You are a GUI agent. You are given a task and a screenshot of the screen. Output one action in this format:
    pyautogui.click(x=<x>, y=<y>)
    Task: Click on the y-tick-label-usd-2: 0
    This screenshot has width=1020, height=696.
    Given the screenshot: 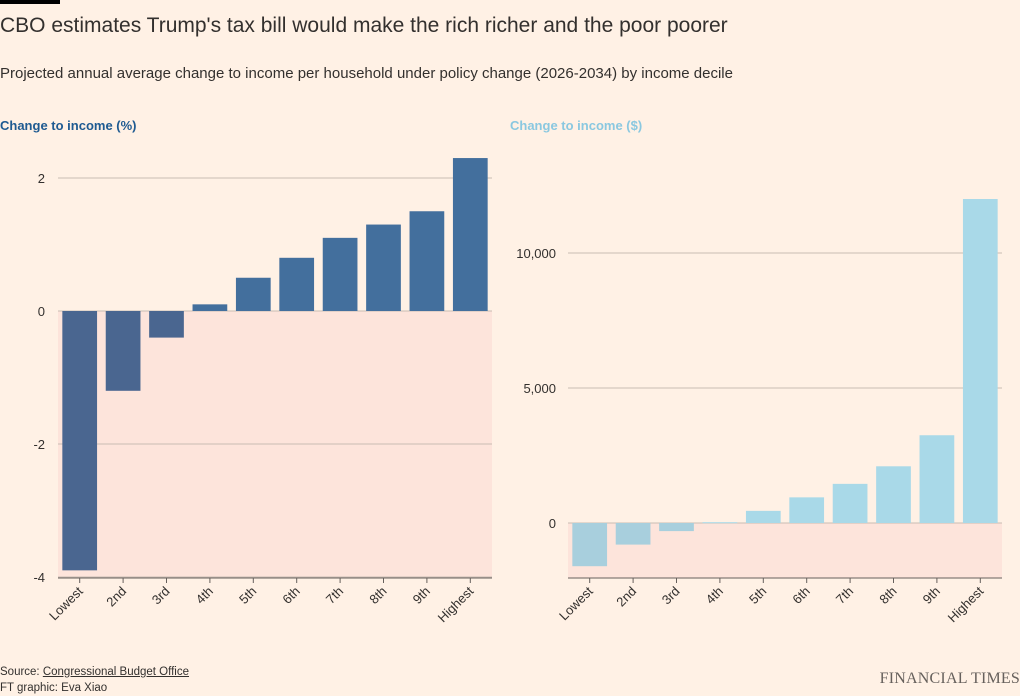 What is the action you would take?
    pyautogui.click(x=552, y=523)
    